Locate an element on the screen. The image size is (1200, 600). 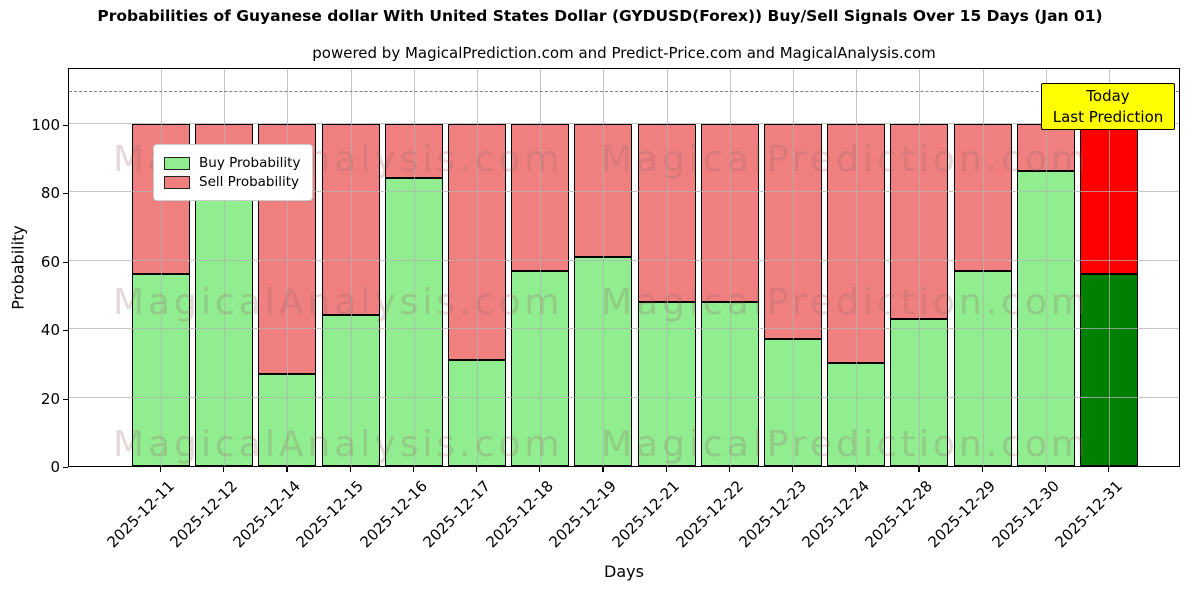
legend-swatch-sell is located at coordinates (177, 182).